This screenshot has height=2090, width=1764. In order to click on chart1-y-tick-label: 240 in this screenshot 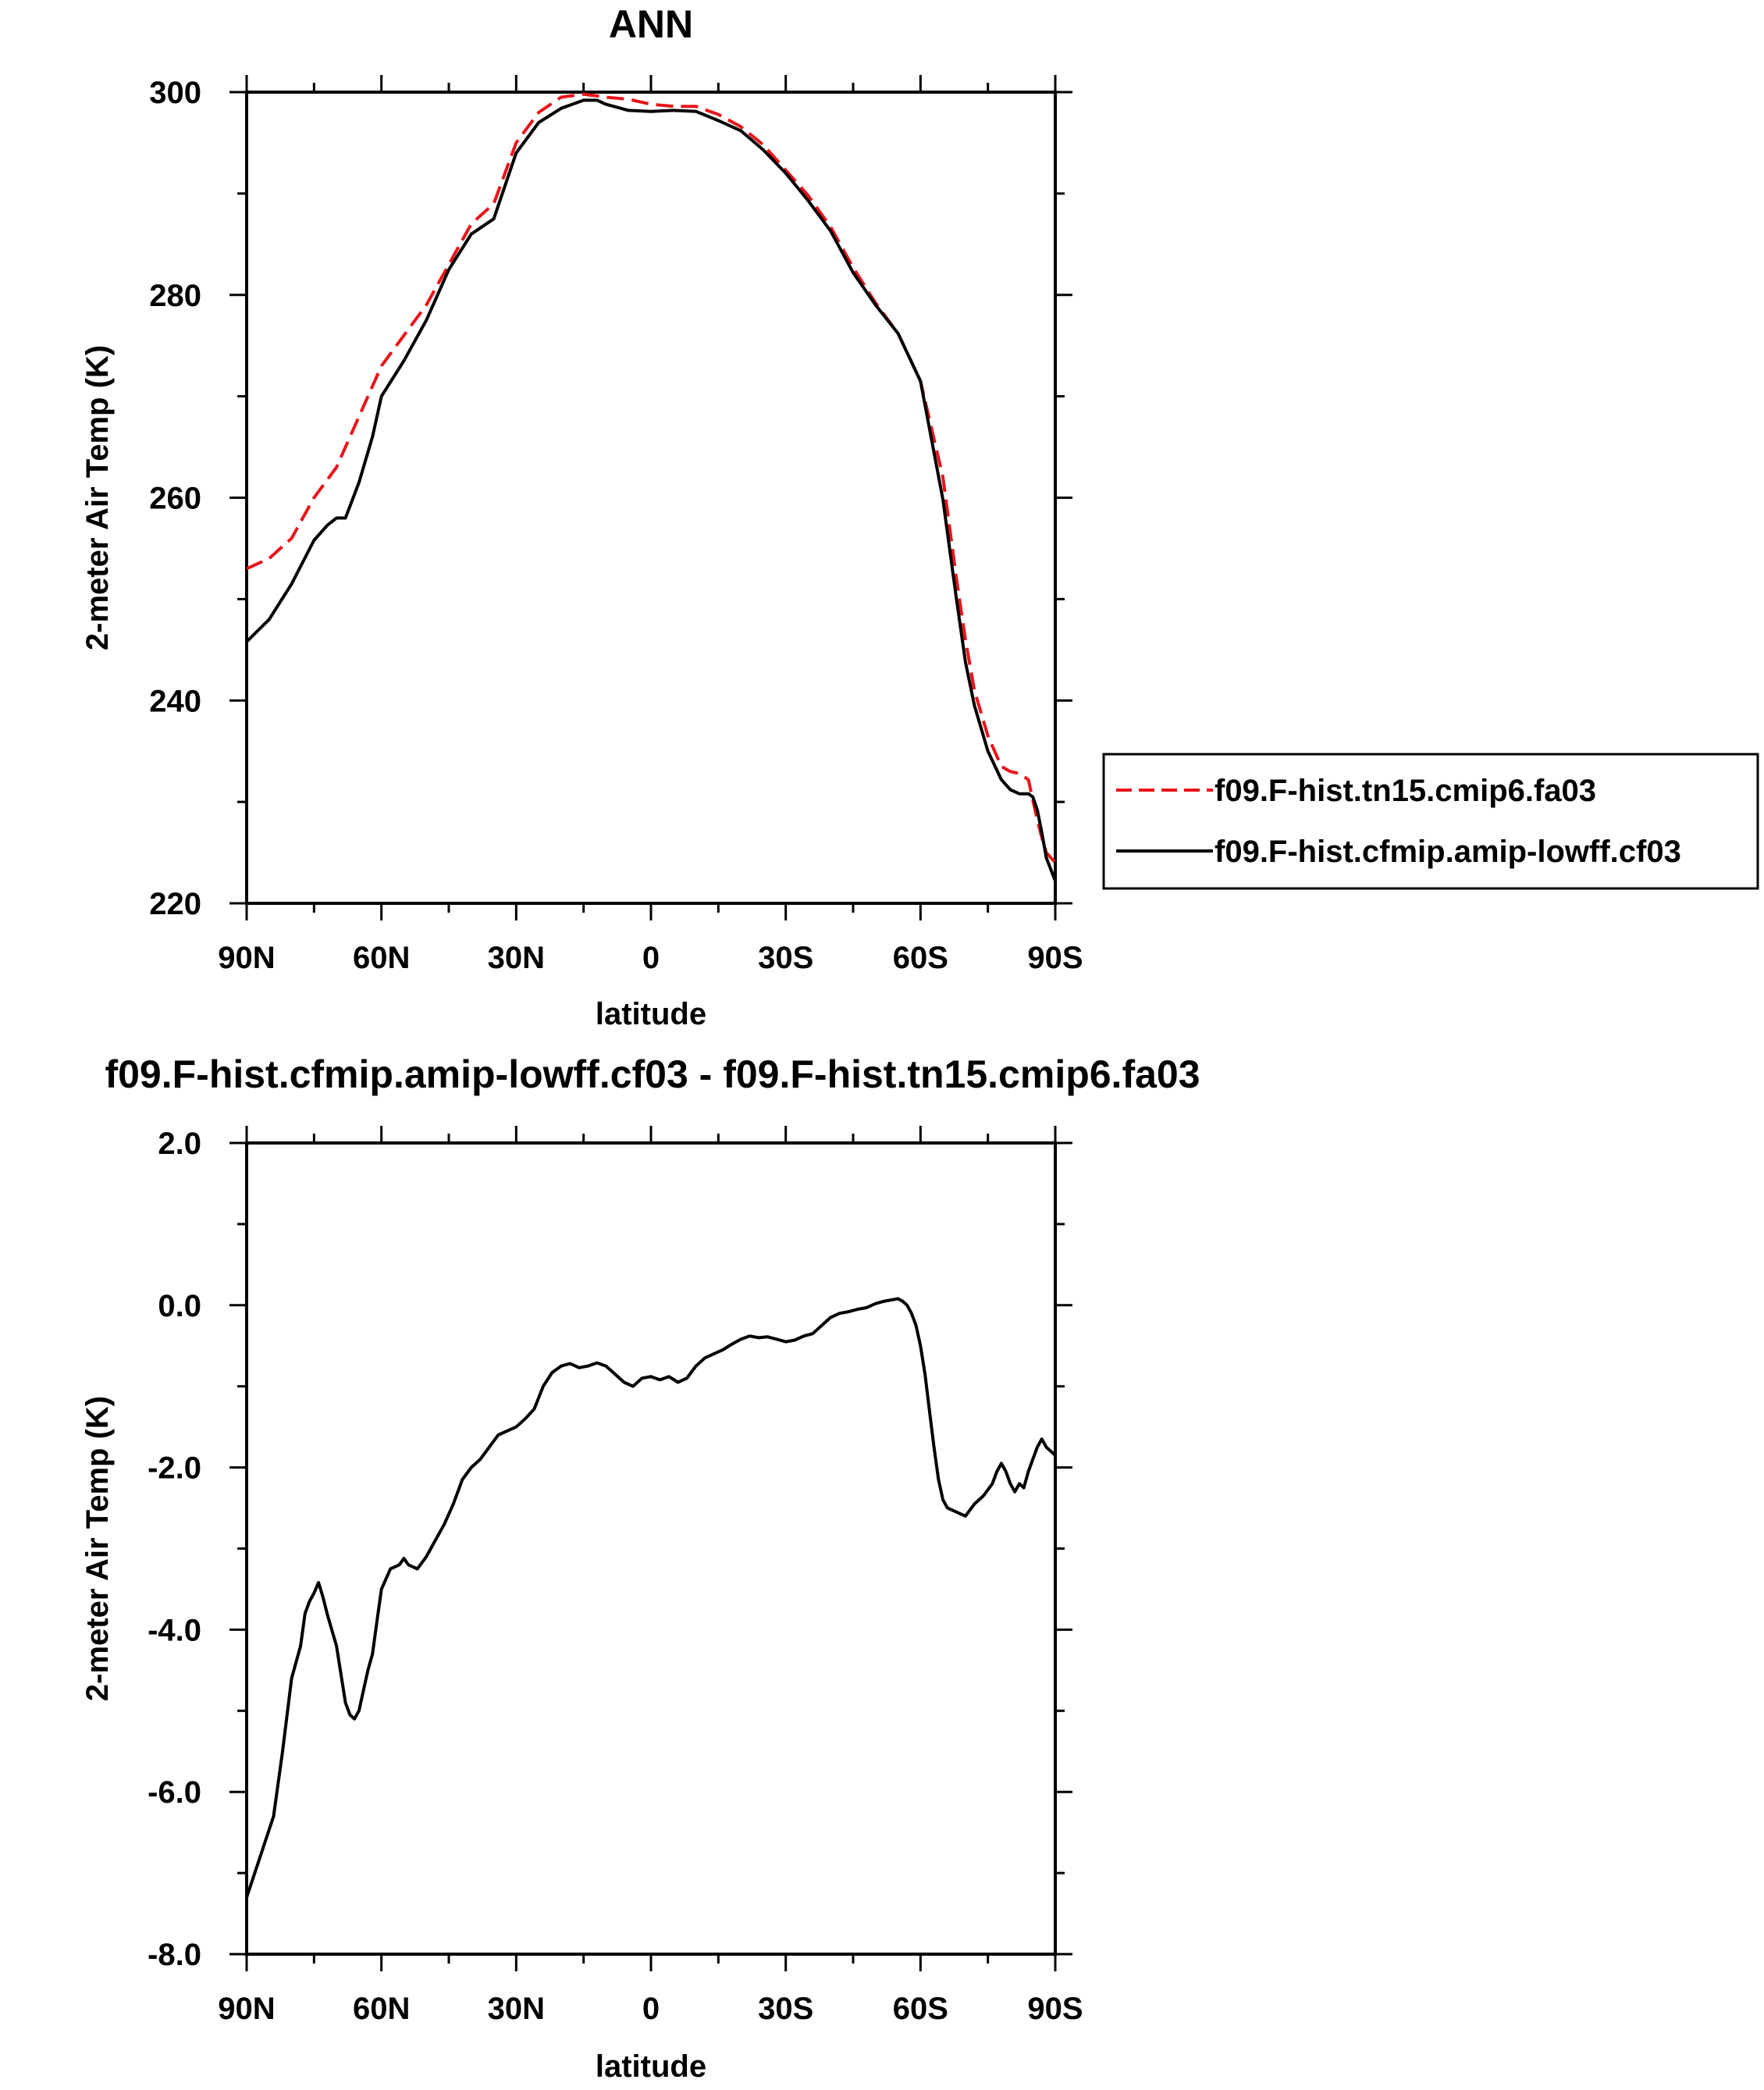, I will do `click(175, 701)`.